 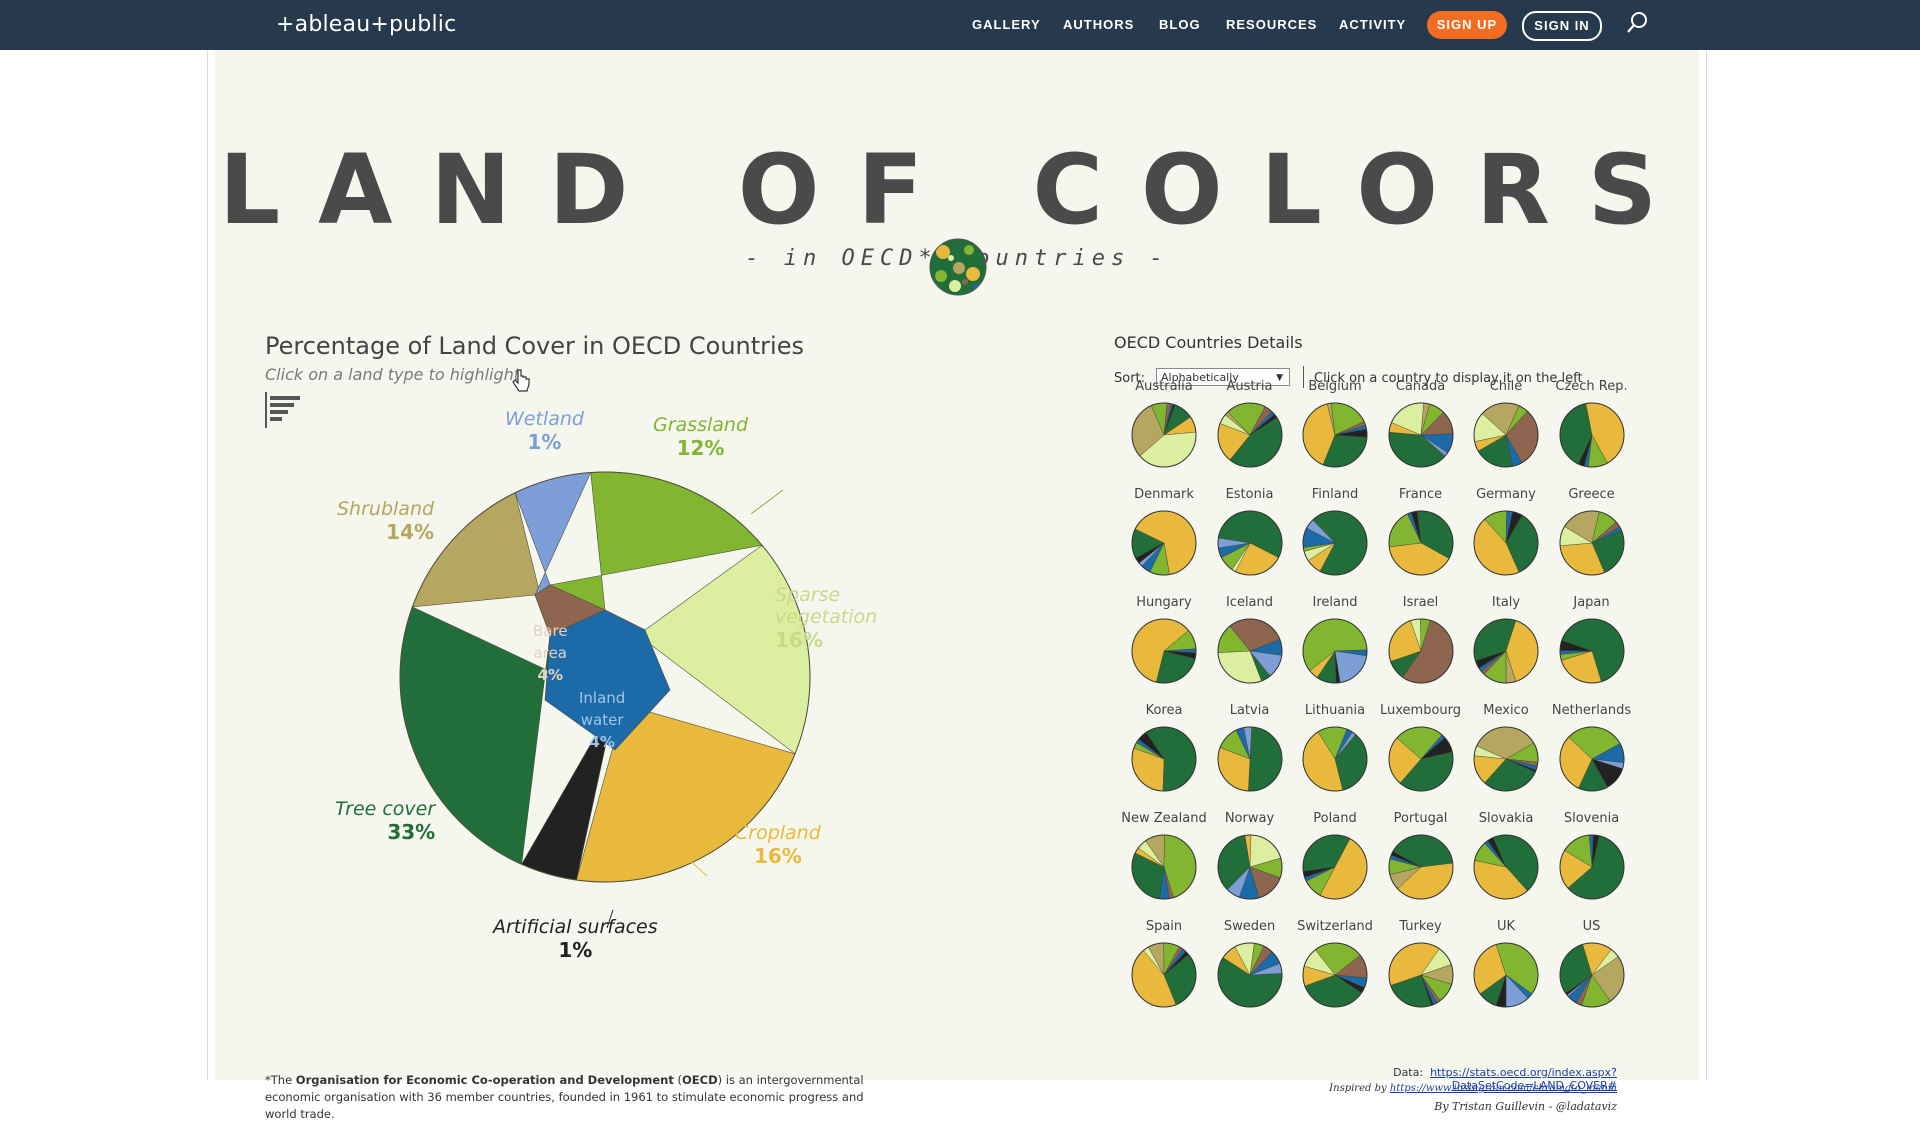 I want to click on country-name-new-zealand: New Zealand, so click(x=1164, y=818).